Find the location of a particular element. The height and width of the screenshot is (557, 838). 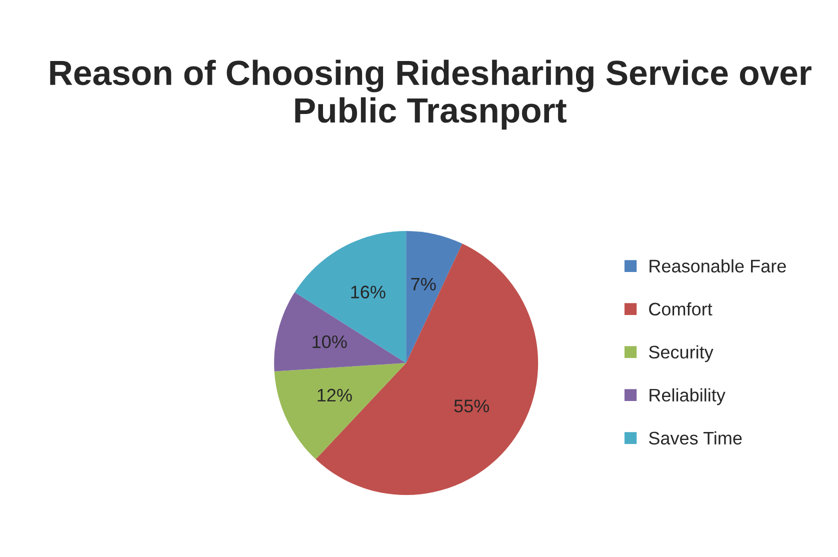

data-label: 7% is located at coordinates (423, 284).